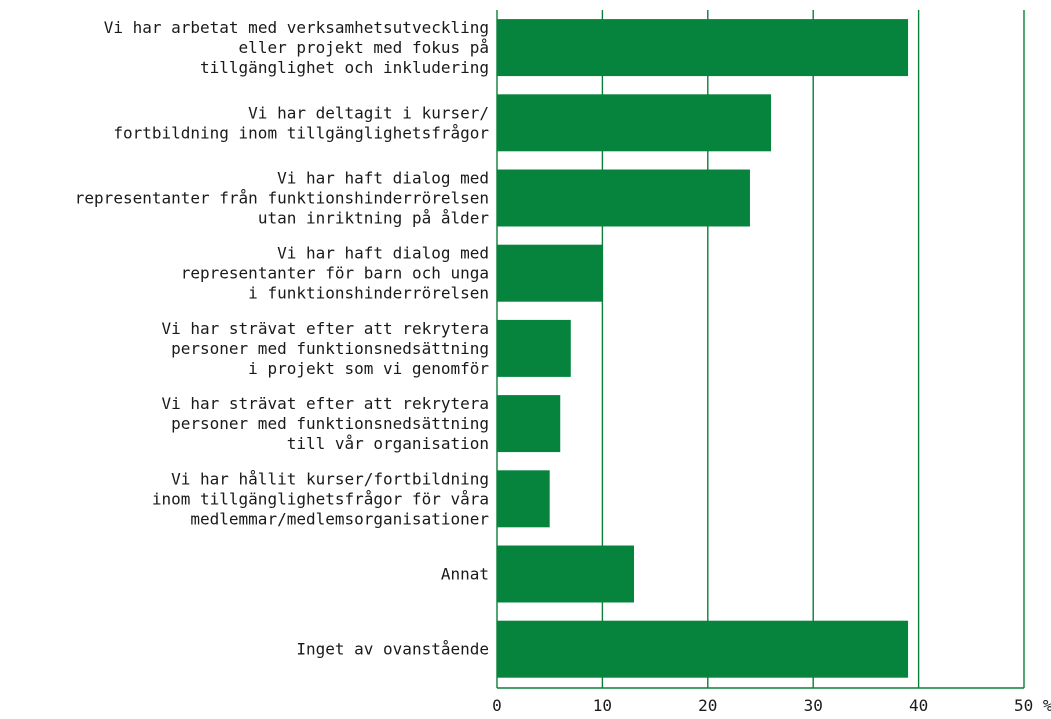 The width and height of the screenshot is (1051, 719). What do you see at coordinates (602, 705) in the screenshot?
I see `x-tick-label-10: 10` at bounding box center [602, 705].